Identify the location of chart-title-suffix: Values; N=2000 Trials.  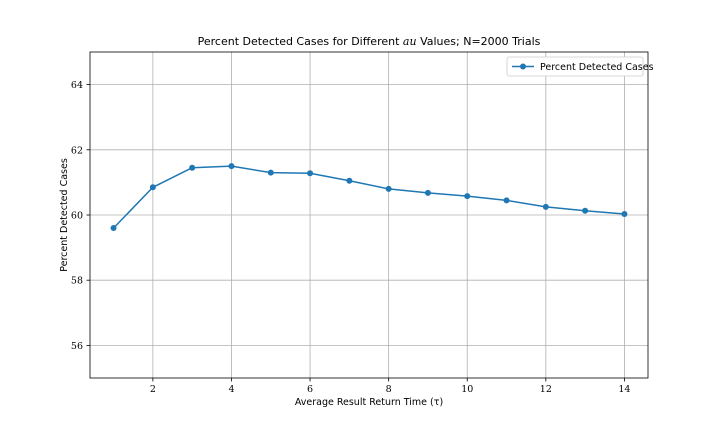
(479, 41).